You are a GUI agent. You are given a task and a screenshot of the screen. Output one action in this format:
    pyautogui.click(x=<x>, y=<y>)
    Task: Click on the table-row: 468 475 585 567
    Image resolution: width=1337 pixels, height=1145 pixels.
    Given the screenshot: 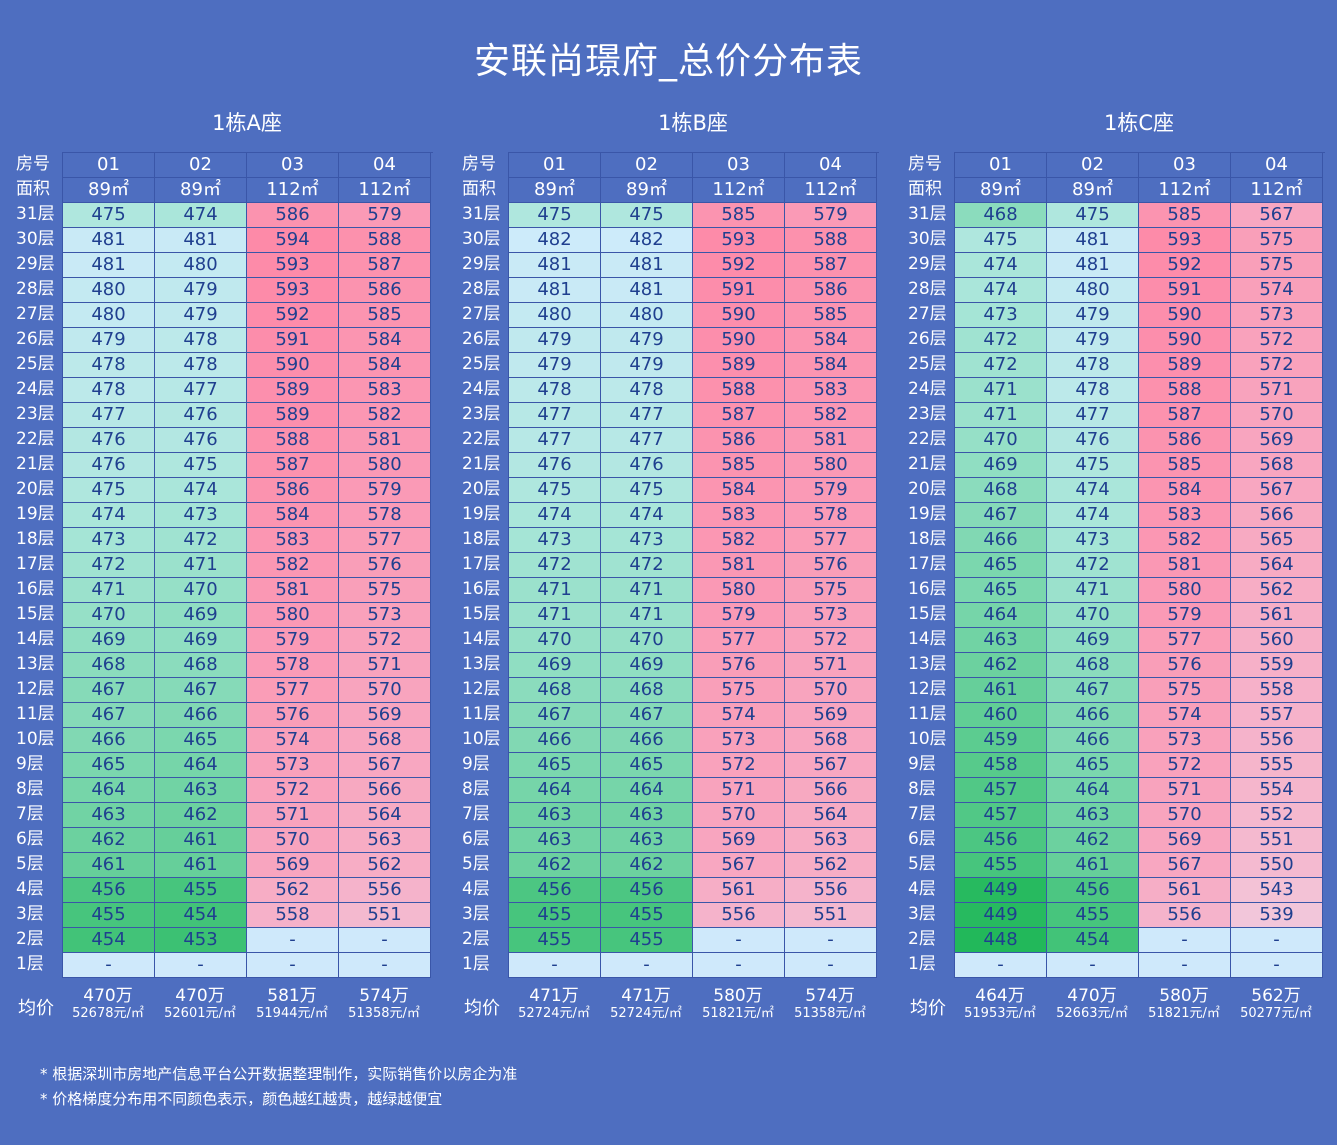 What is the action you would take?
    pyautogui.click(x=1140, y=215)
    